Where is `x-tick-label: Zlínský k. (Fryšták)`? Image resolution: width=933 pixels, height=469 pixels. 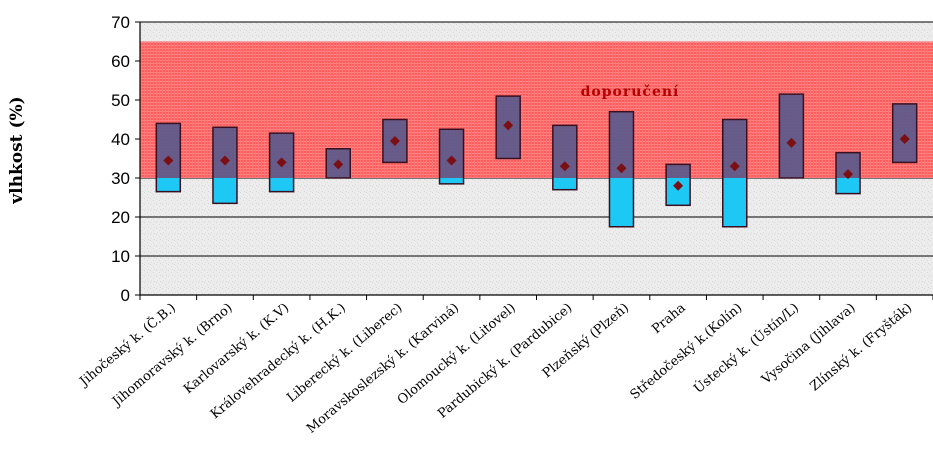
x-tick-label: Zlínský k. (Fryšták) is located at coordinates (861, 348).